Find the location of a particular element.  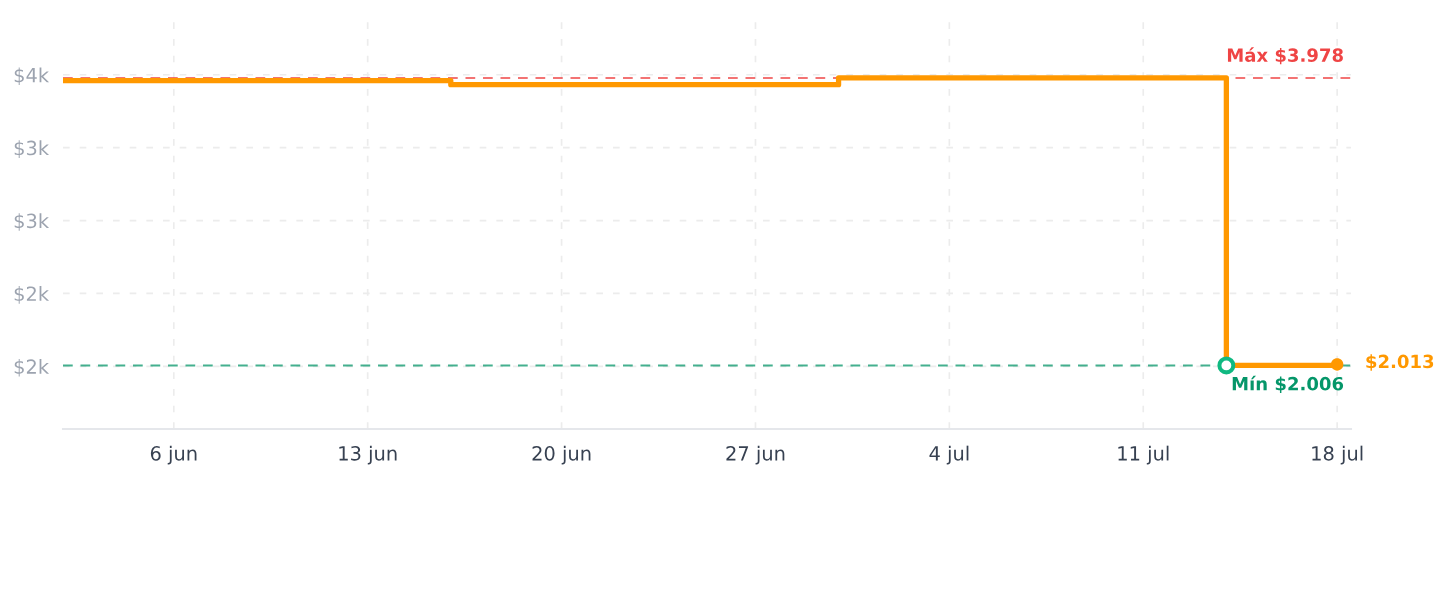

x-tick-label: 11 jul is located at coordinates (1143, 455).